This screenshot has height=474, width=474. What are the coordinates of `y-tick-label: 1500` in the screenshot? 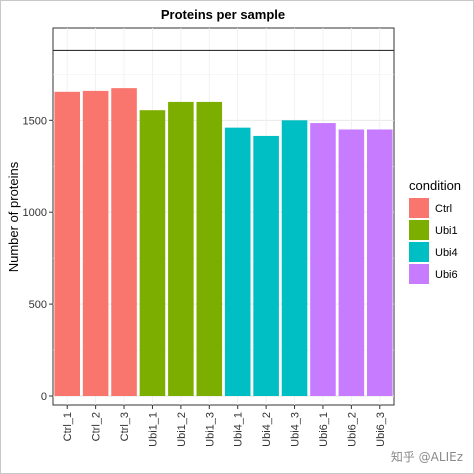 It's located at (35, 121).